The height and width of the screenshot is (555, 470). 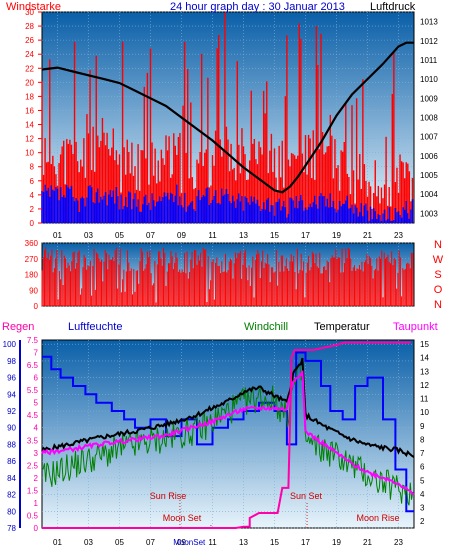 What do you see at coordinates (415, 327) in the screenshot?
I see `taupunkt-label: Taupunkt` at bounding box center [415, 327].